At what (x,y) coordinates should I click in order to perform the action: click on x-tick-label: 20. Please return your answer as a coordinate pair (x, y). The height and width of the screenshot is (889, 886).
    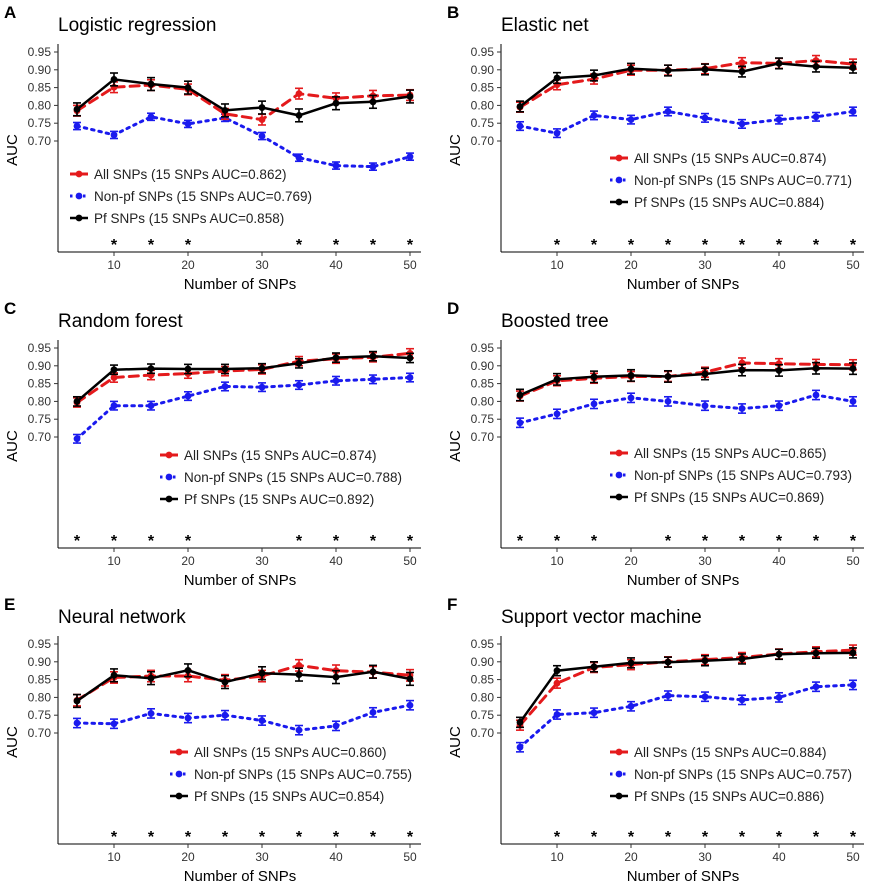
    Looking at the image, I should click on (631, 857).